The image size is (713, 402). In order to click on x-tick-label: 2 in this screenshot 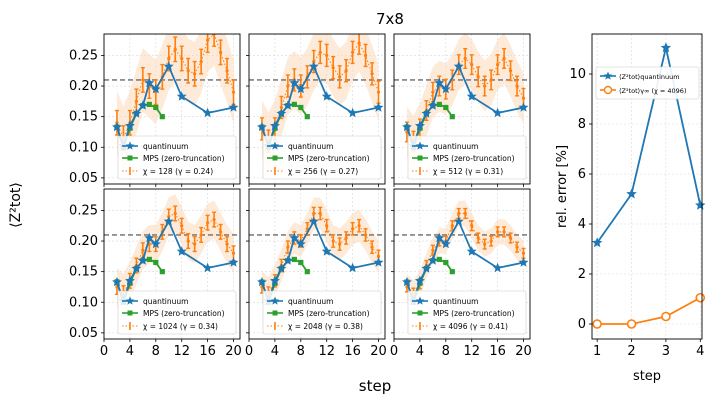, I will do `click(631, 351)`.